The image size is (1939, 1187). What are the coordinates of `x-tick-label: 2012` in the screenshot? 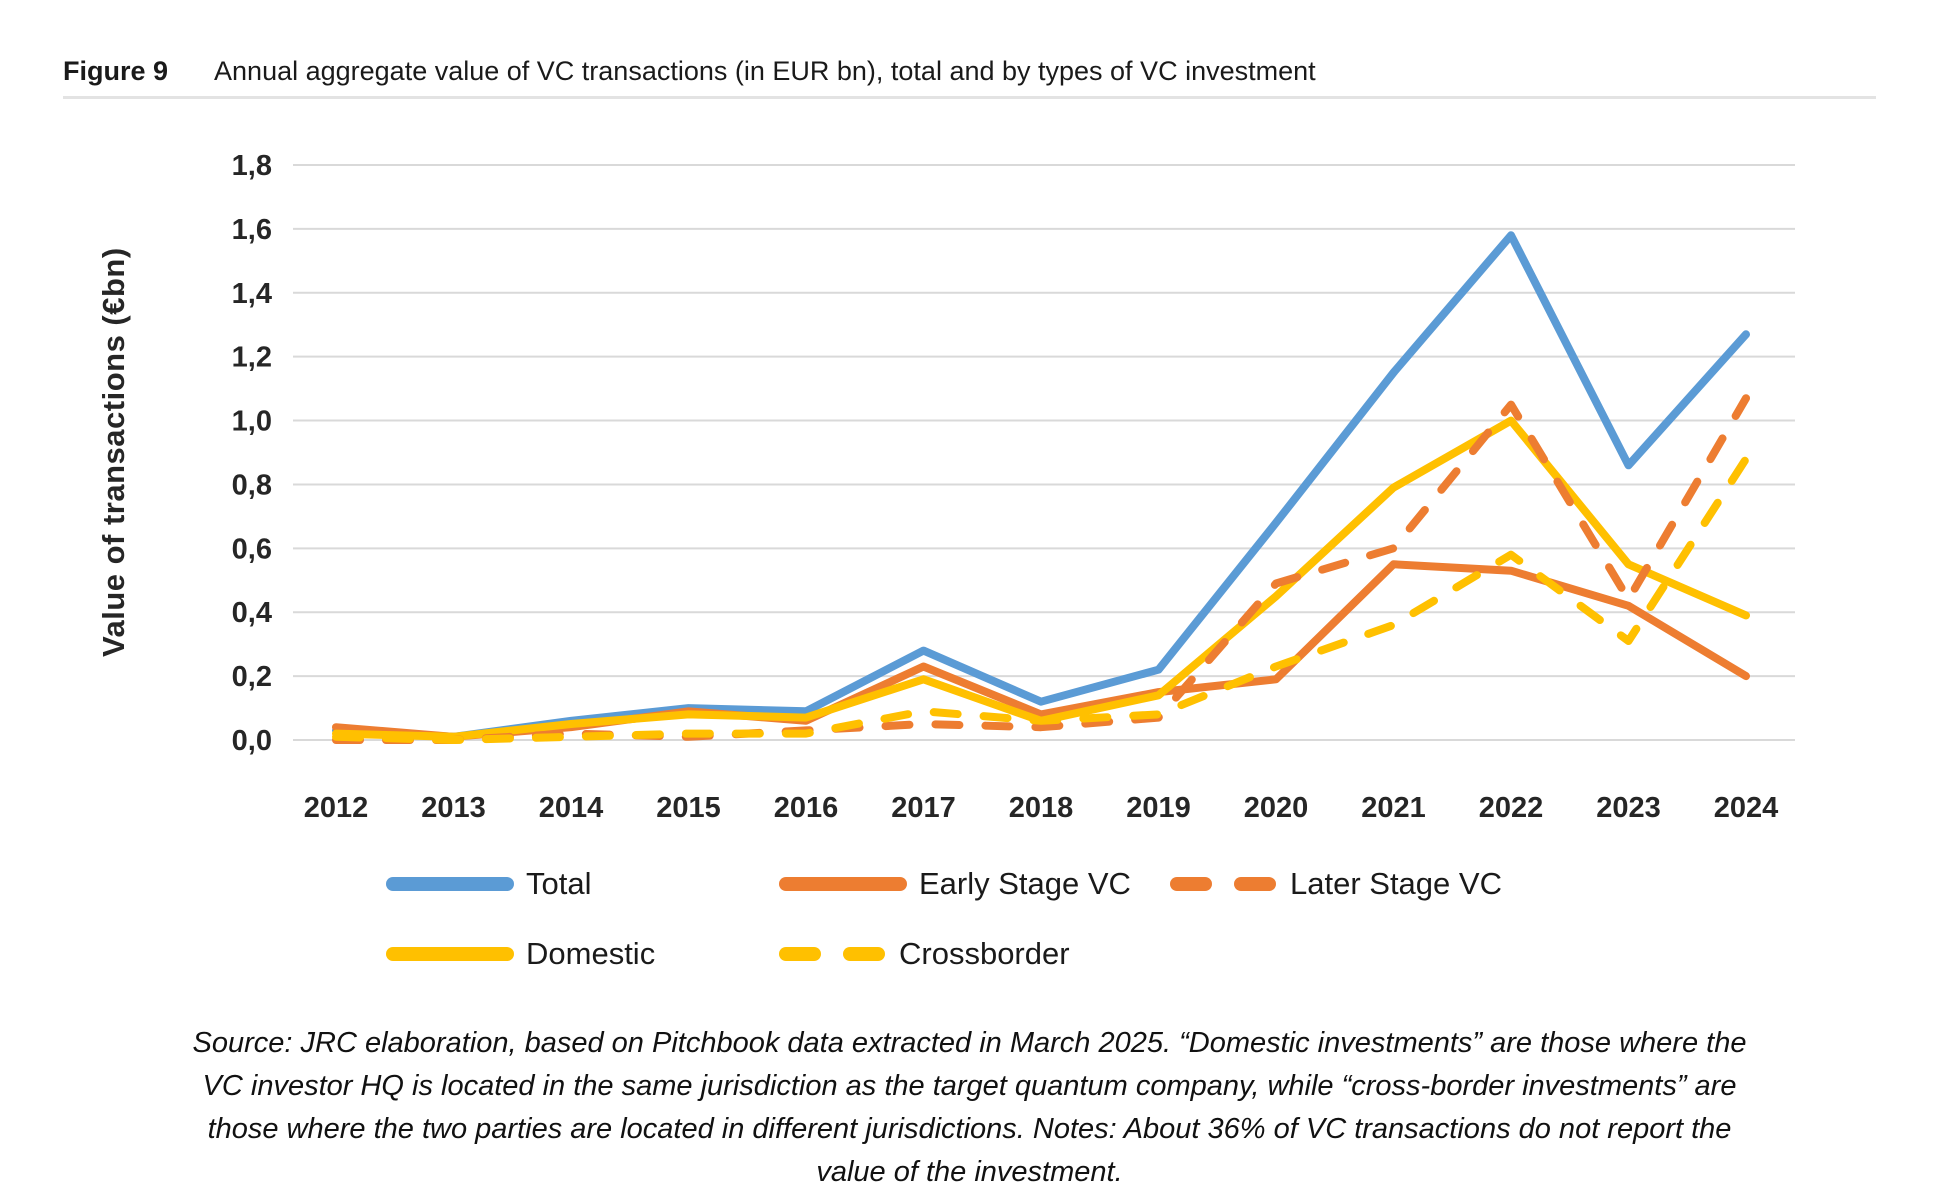 It's located at (336, 808).